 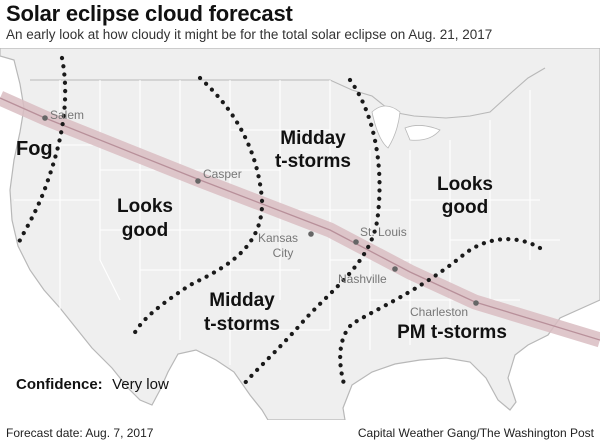 What do you see at coordinates (476, 303) in the screenshot?
I see `city-dot-charleston` at bounding box center [476, 303].